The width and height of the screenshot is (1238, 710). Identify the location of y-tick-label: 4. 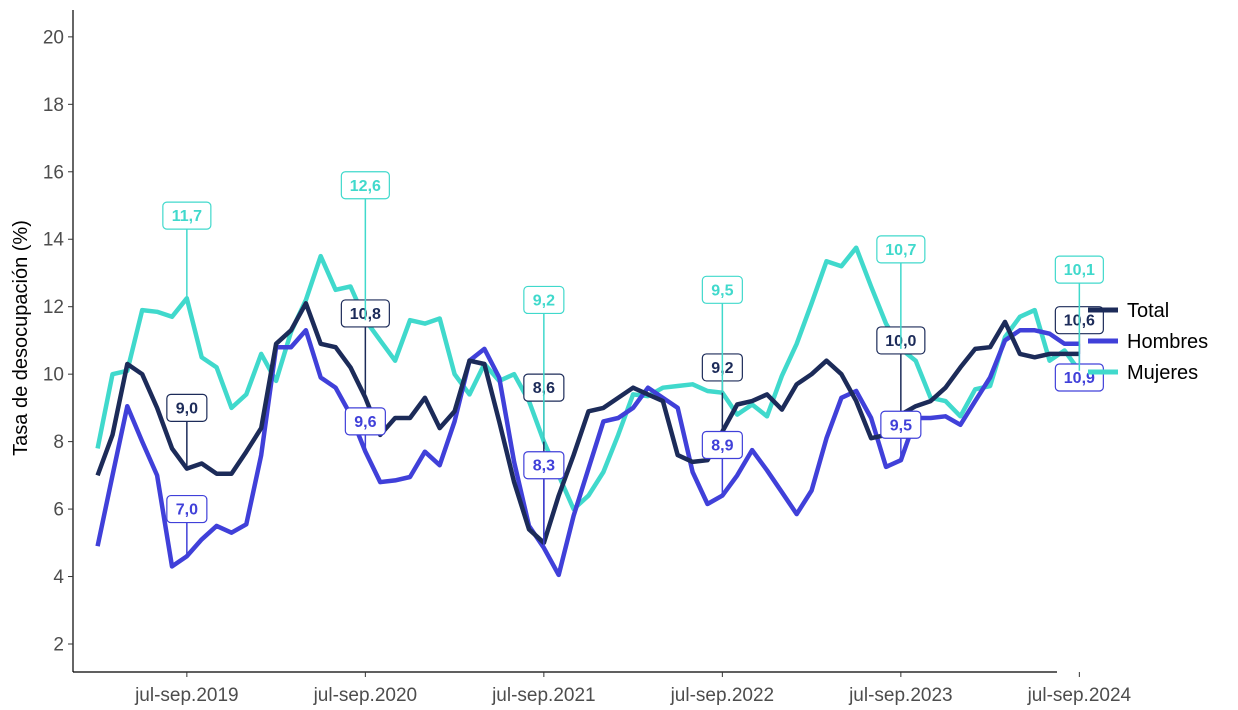
(58, 577).